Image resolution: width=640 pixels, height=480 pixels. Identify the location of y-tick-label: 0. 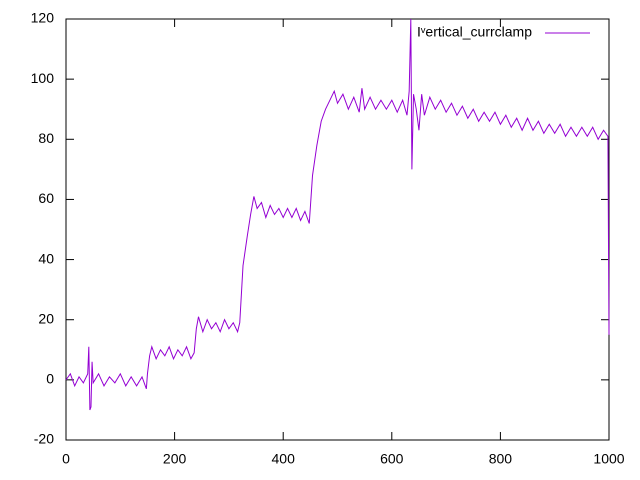
(50, 379).